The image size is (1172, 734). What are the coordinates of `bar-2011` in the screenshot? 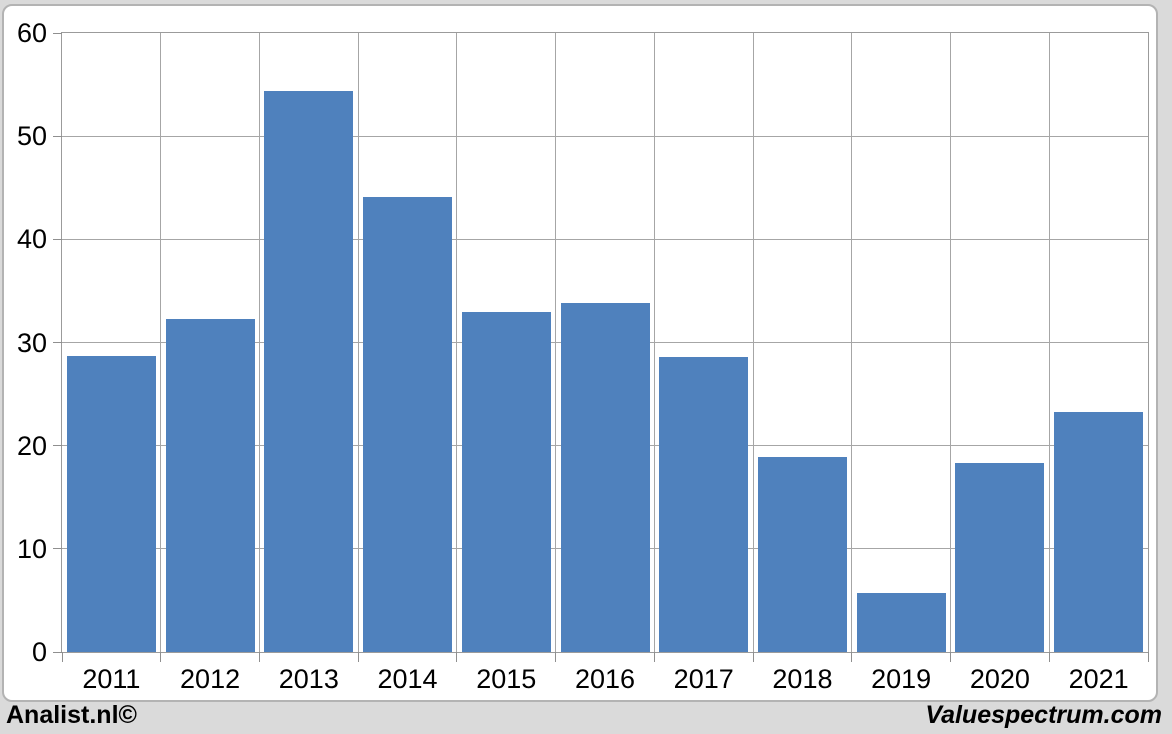 It's located at (111, 504).